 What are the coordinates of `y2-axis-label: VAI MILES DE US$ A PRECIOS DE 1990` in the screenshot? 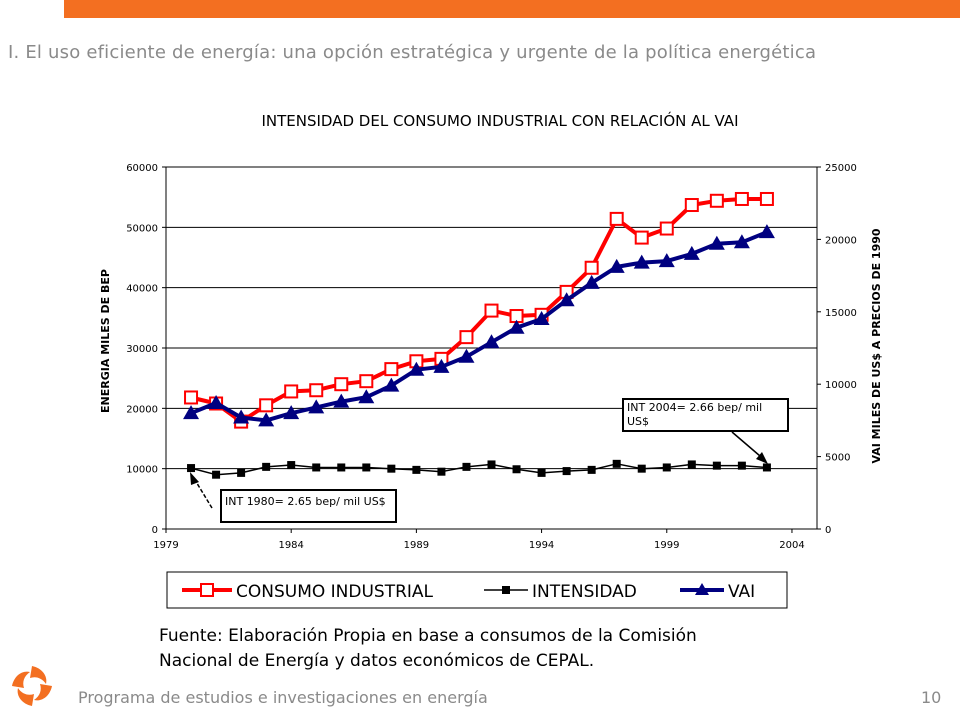 It's located at (876, 345).